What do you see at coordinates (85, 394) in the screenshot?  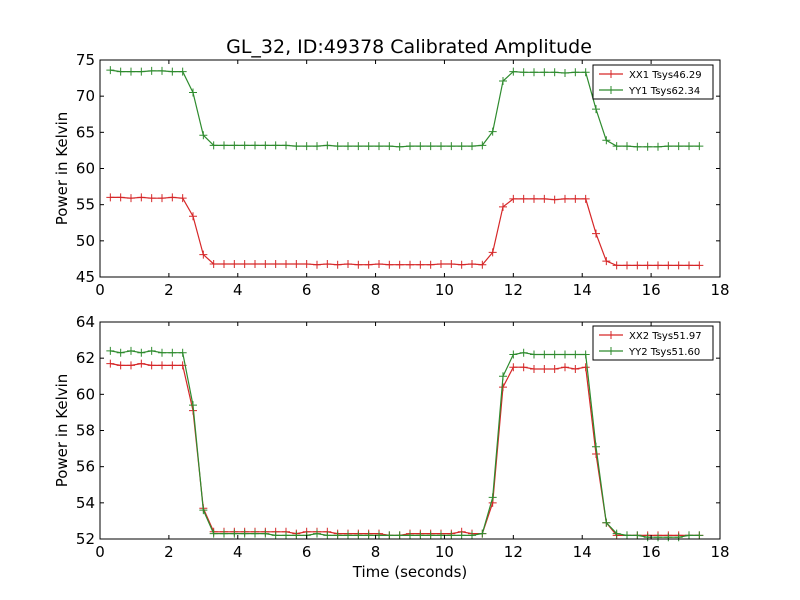 I see `bottom-y-tick-label: 60` at bounding box center [85, 394].